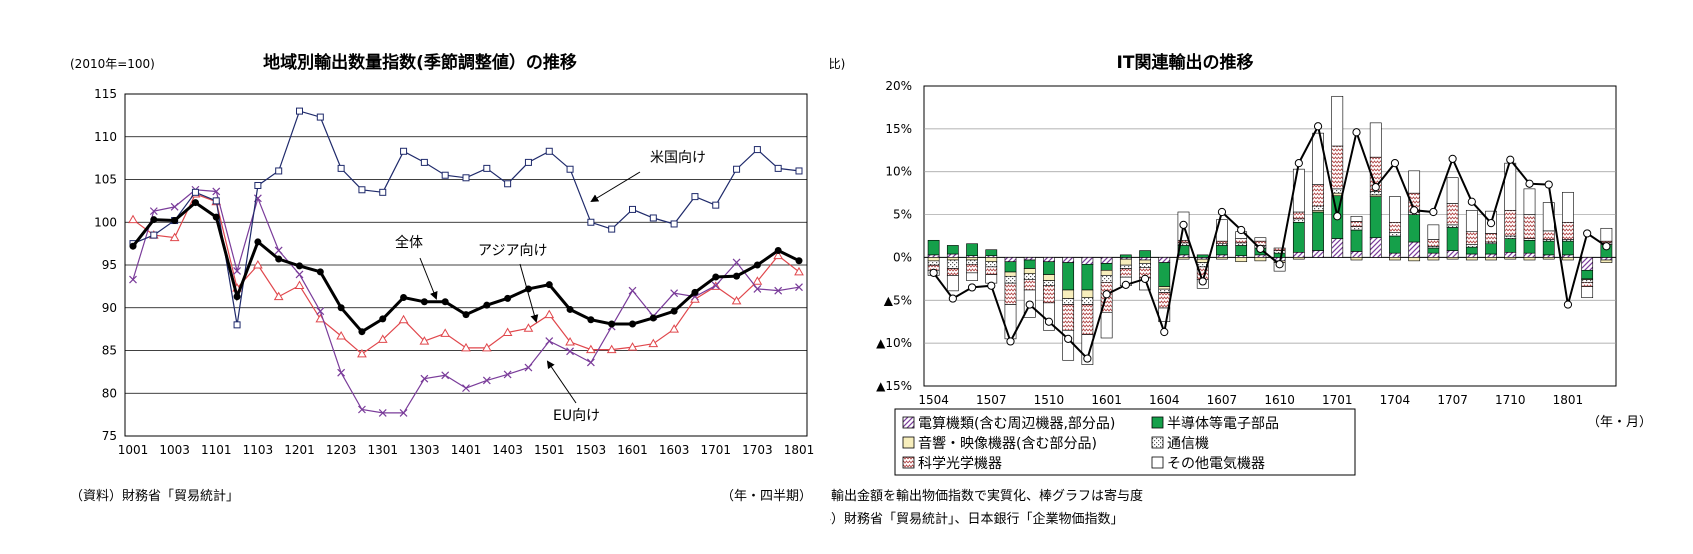 Image resolution: width=1693 pixels, height=554 pixels. Describe the element at coordinates (529, 293) in the screenshot. I see `anno-asia-arrow` at that location.